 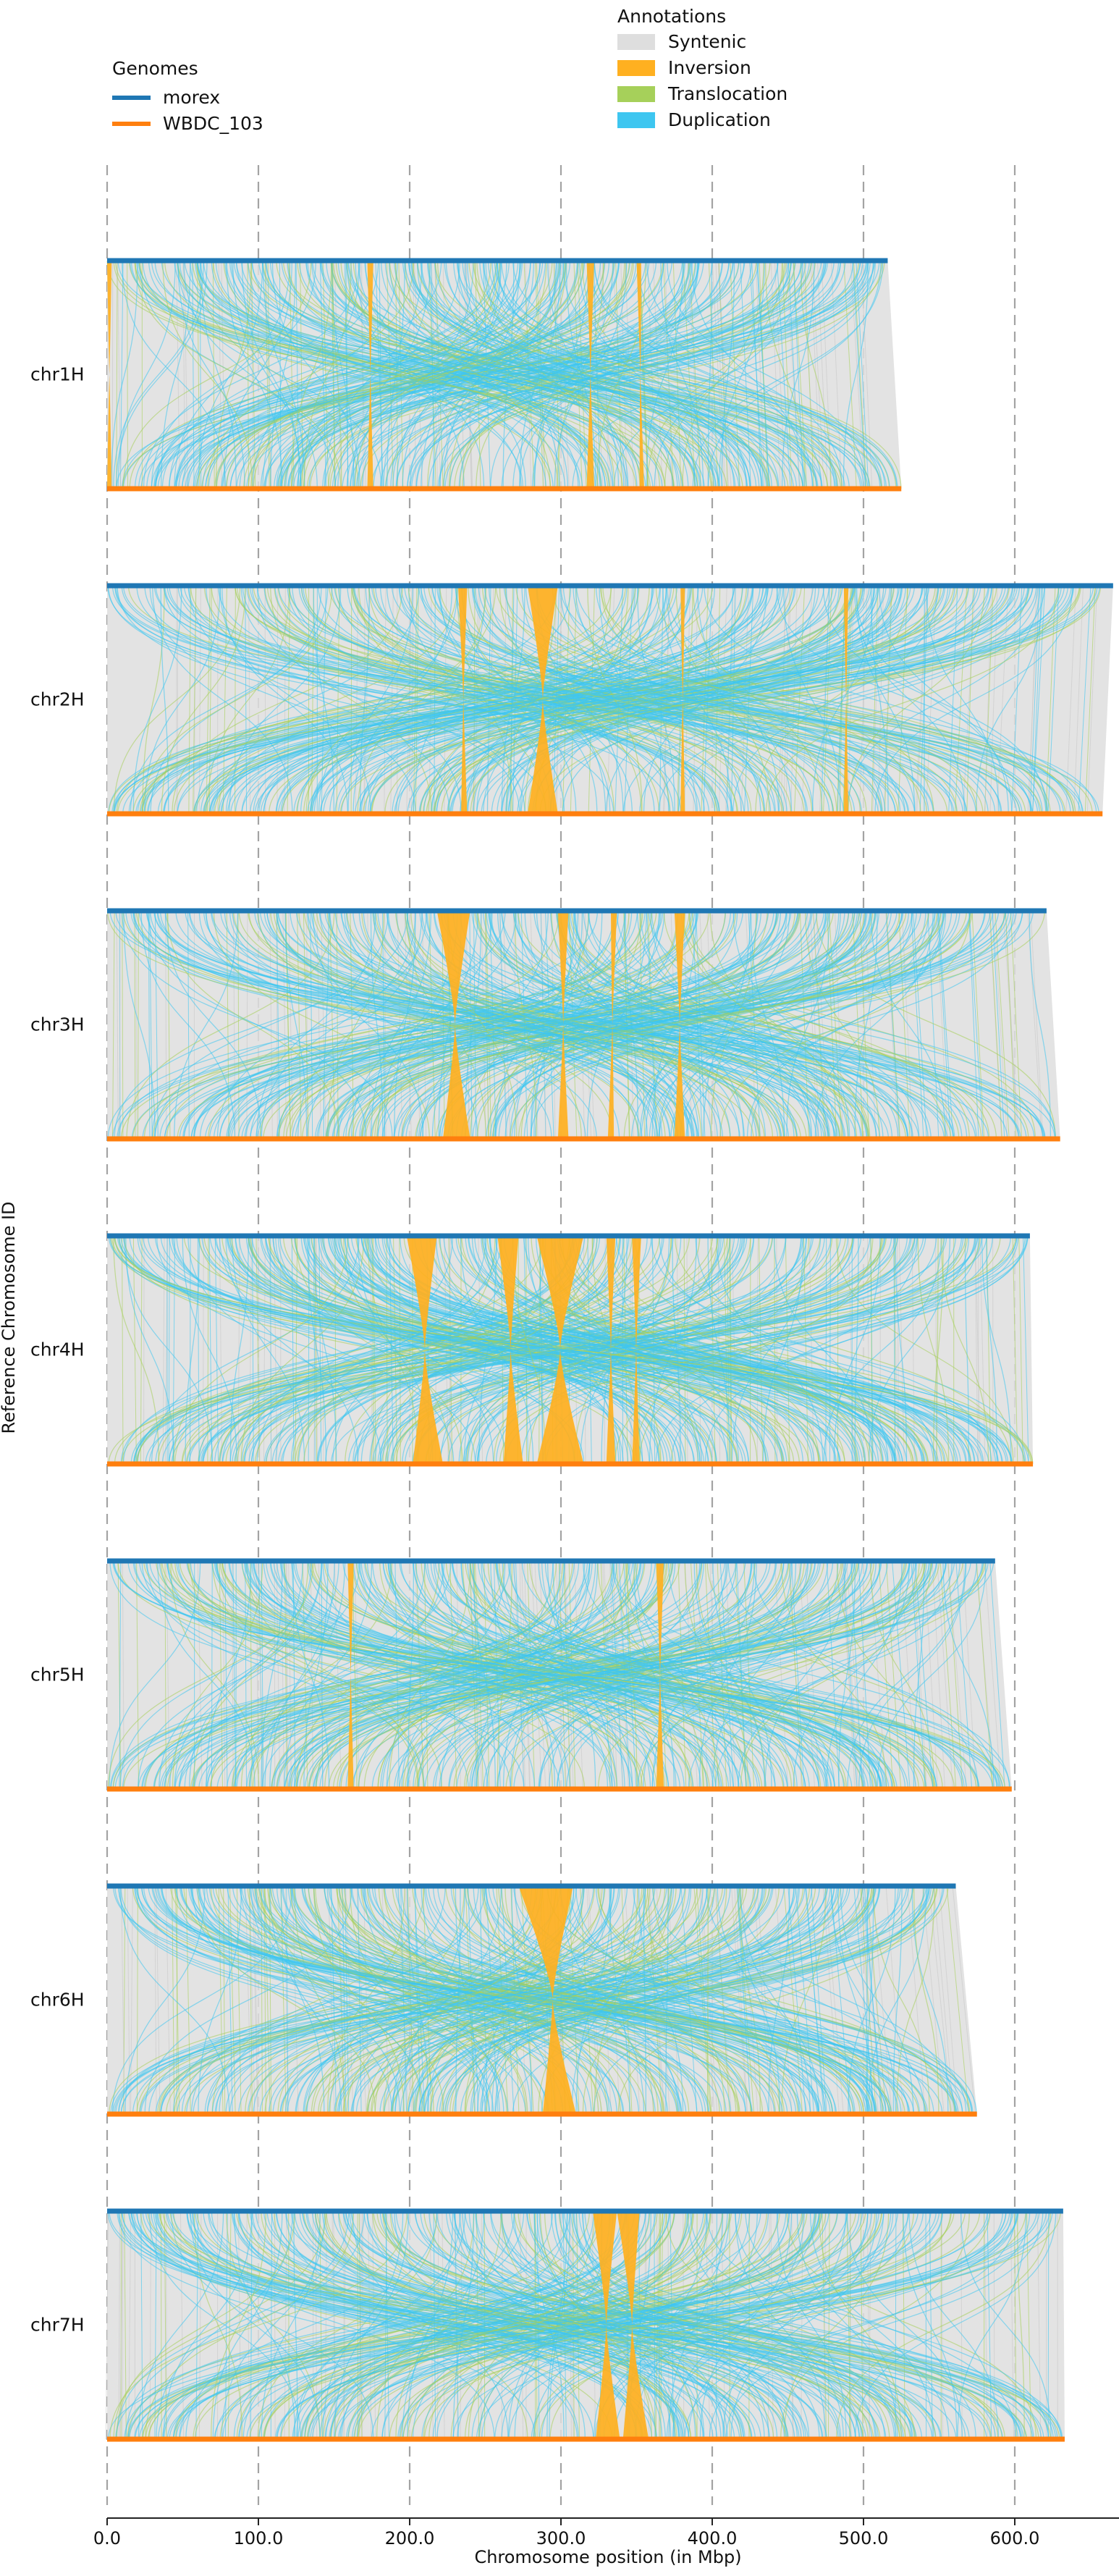 I want to click on legend-title: Annotations, so click(x=671, y=16).